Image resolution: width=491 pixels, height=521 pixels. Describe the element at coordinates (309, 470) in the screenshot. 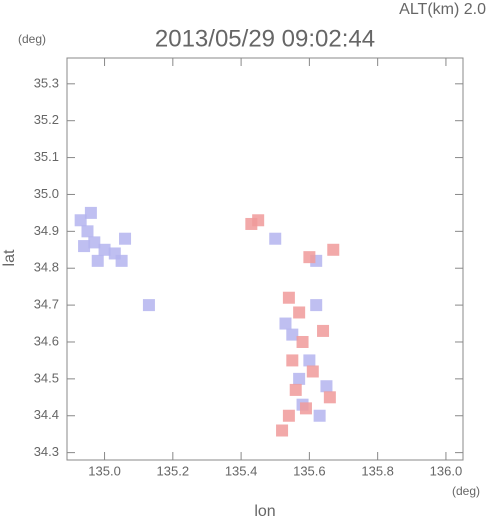

I see `x-tick-label: 135.6` at that location.